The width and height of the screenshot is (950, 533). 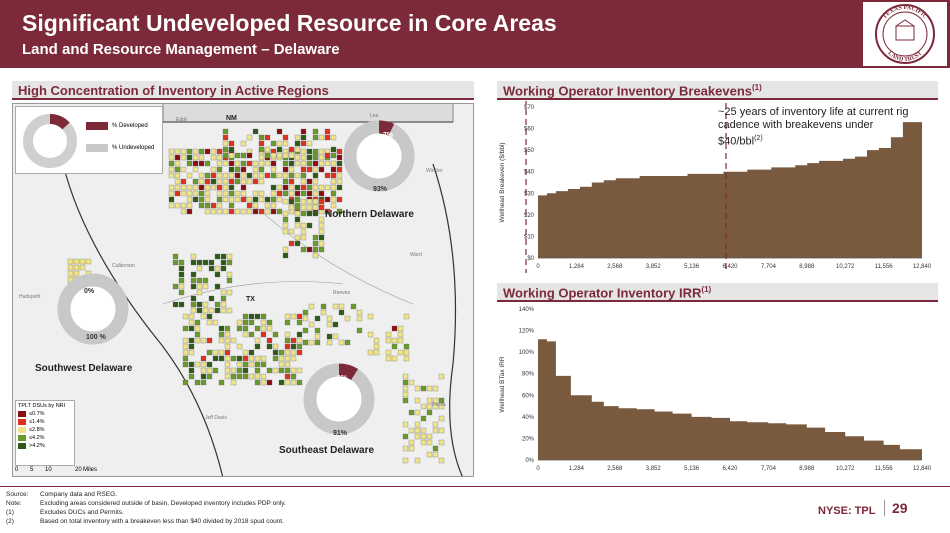 What do you see at coordinates (528, 375) in the screenshot?
I see `y-tick-label: 80%` at bounding box center [528, 375].